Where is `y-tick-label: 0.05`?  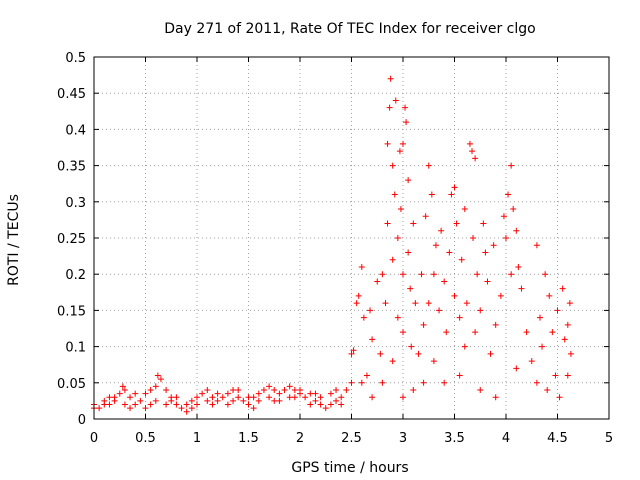 y-tick-label: 0.05 is located at coordinates (71, 384).